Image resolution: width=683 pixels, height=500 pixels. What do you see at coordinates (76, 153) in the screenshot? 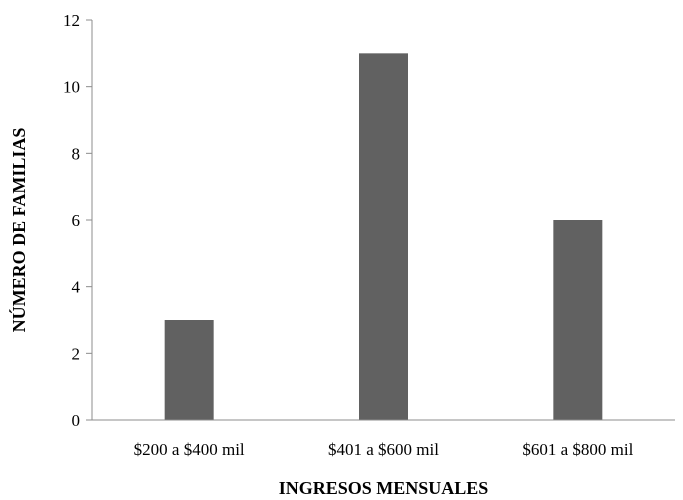
I see `y-tick-label: 8` at bounding box center [76, 153].